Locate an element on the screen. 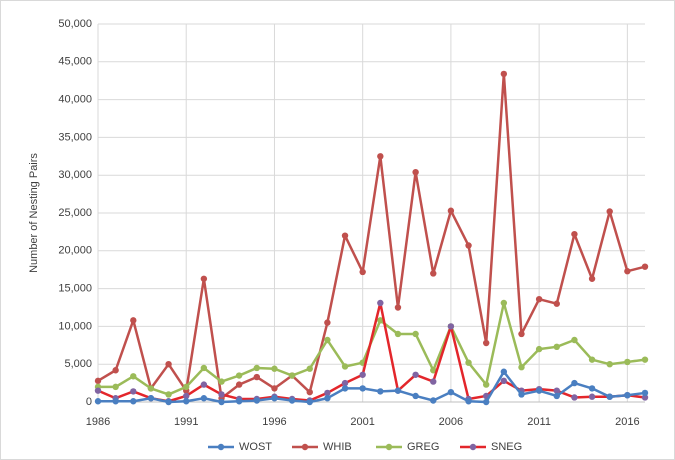 The height and width of the screenshot is (460, 675). y-tick-label: 35,000 is located at coordinates (75, 137).